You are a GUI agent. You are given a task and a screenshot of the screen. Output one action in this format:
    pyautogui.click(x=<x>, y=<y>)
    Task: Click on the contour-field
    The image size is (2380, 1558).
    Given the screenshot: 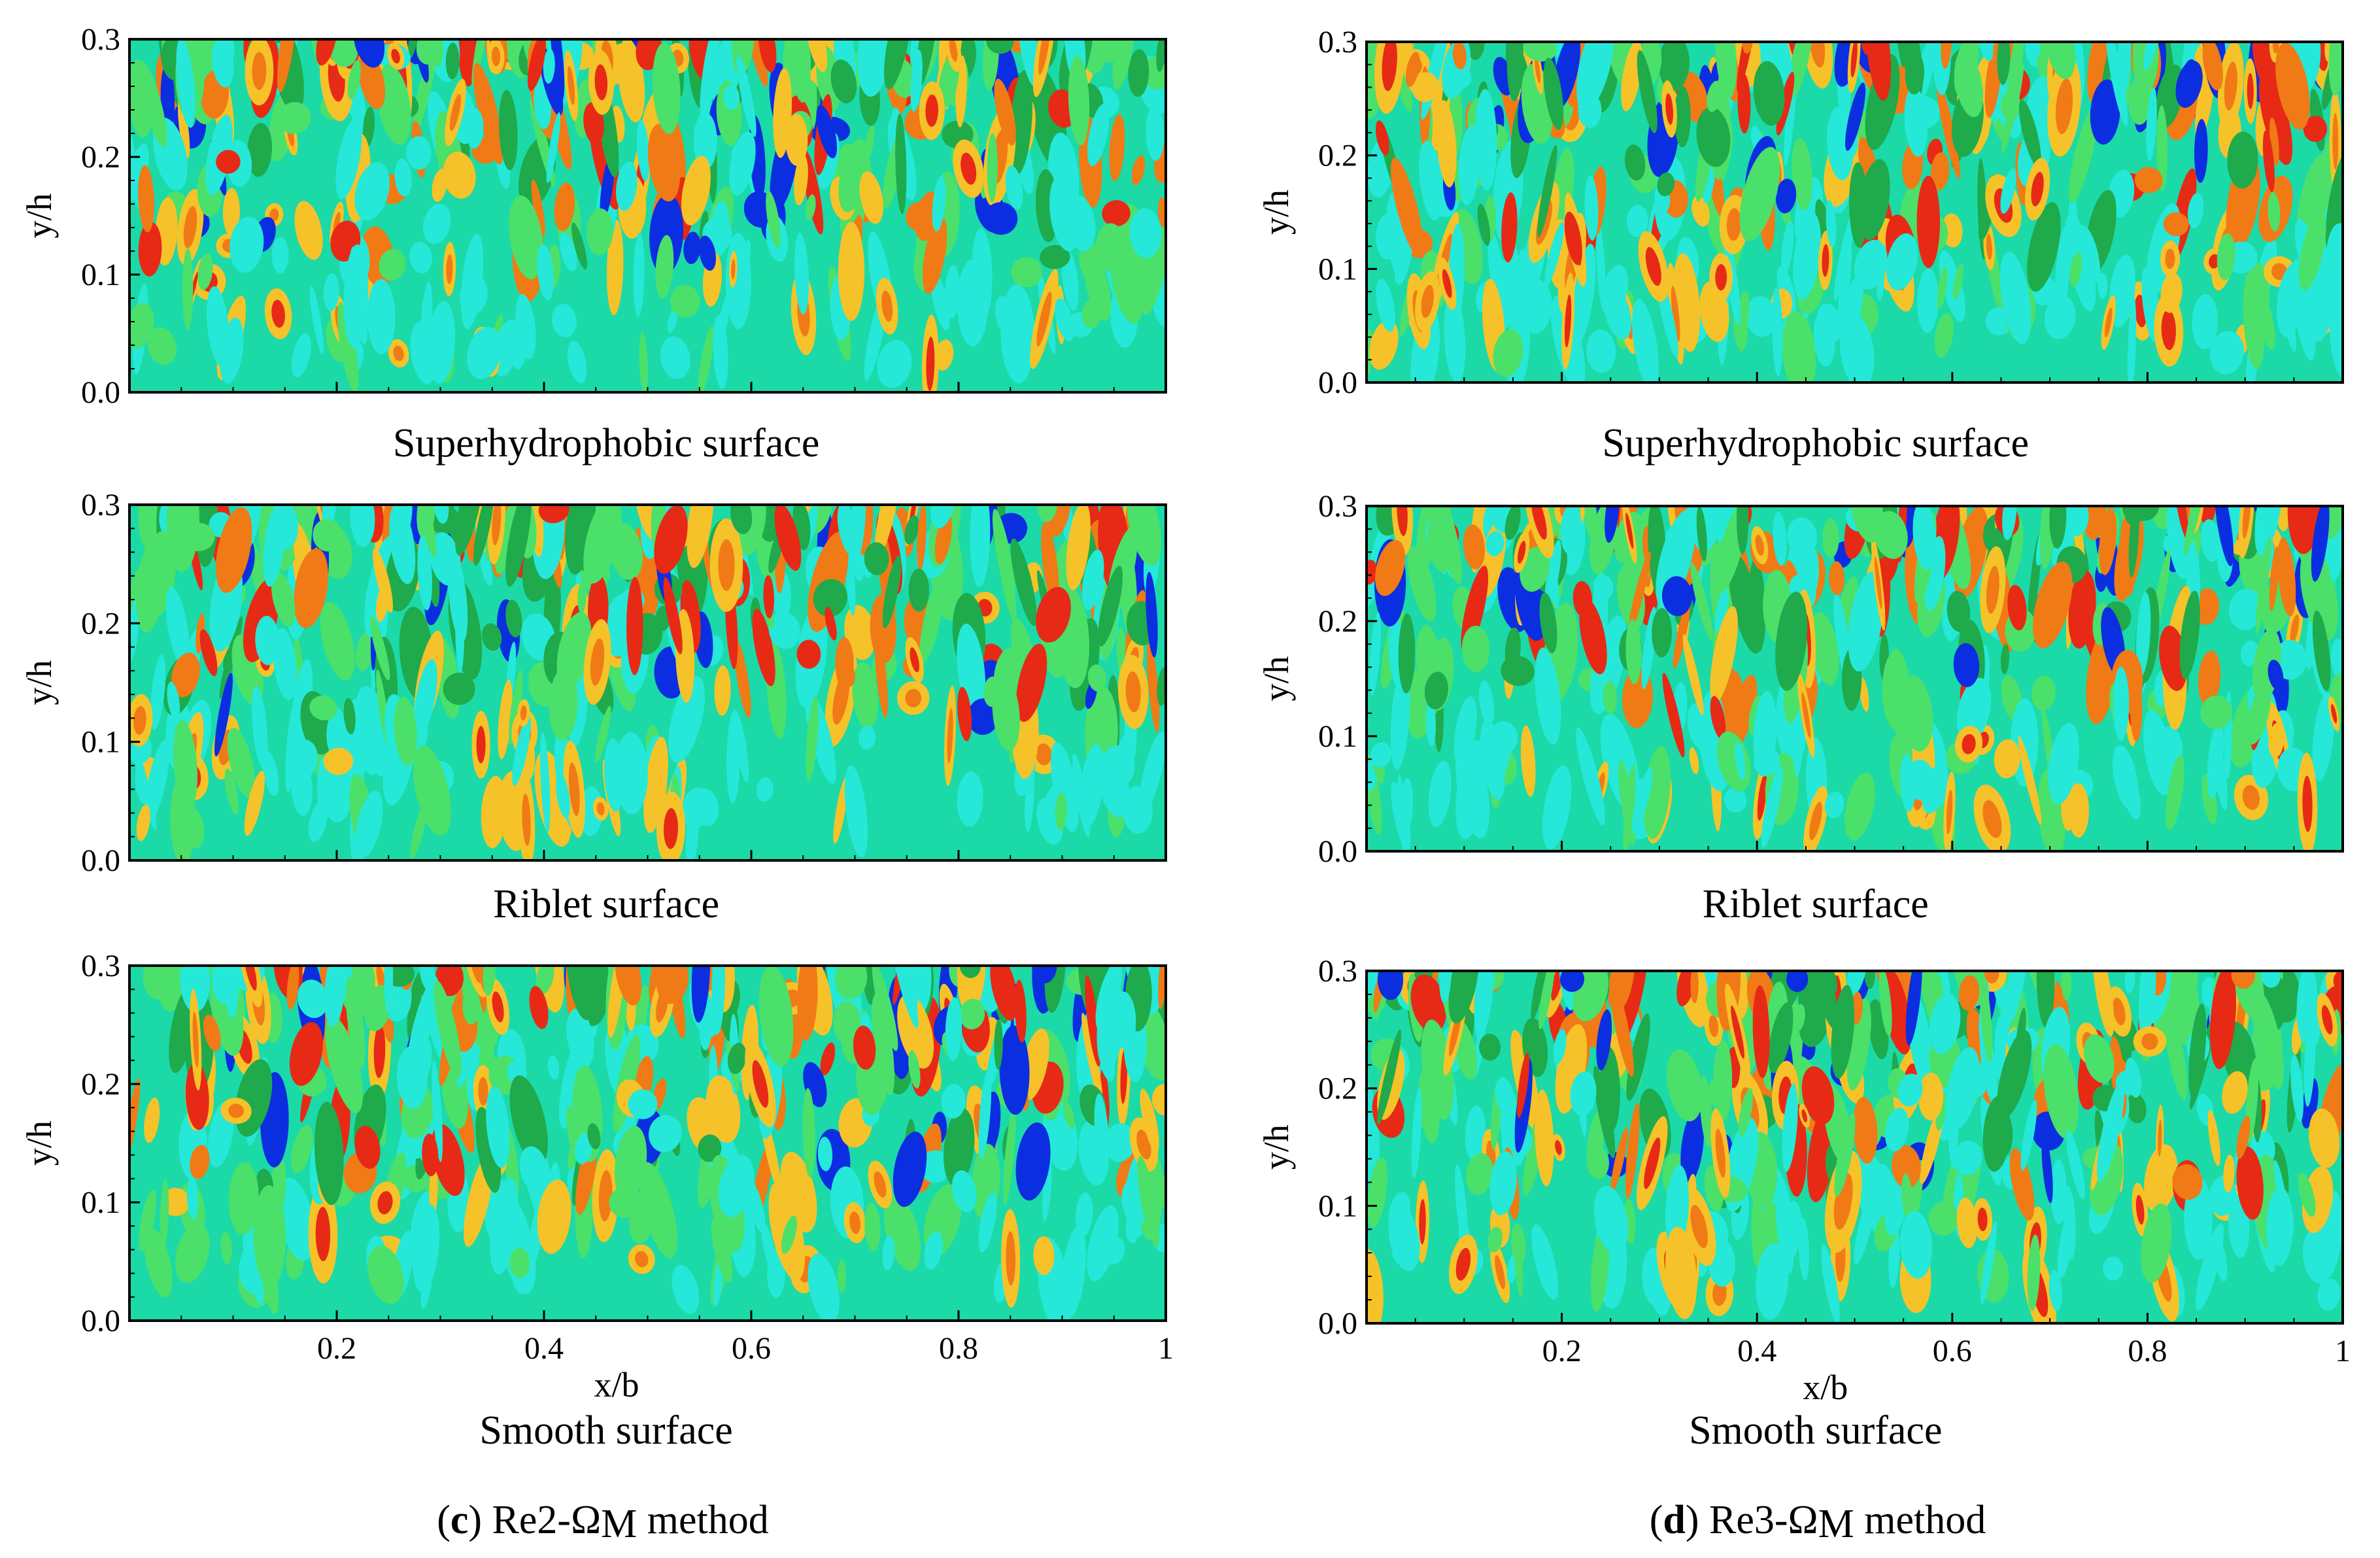 What is the action you would take?
    pyautogui.click(x=1855, y=1147)
    